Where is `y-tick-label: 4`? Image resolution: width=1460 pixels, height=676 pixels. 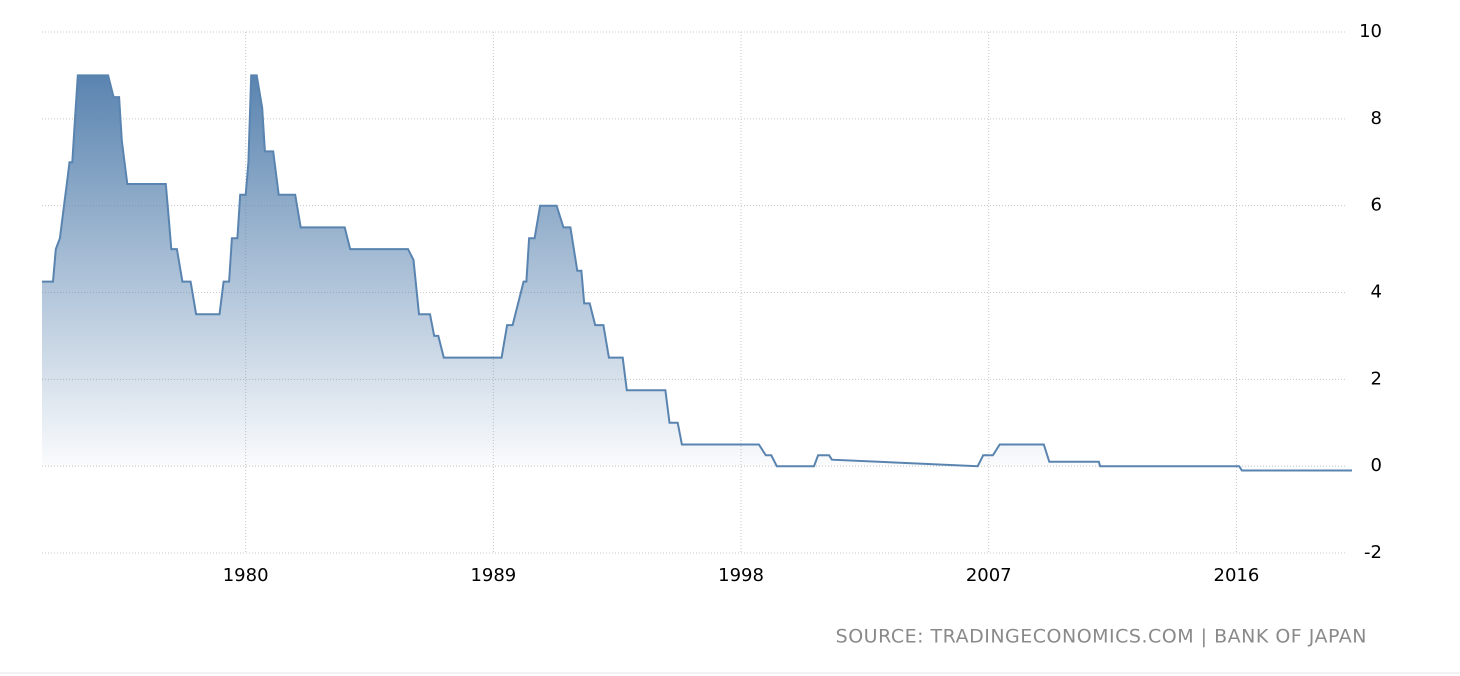
y-tick-label: 4 is located at coordinates (1376, 292).